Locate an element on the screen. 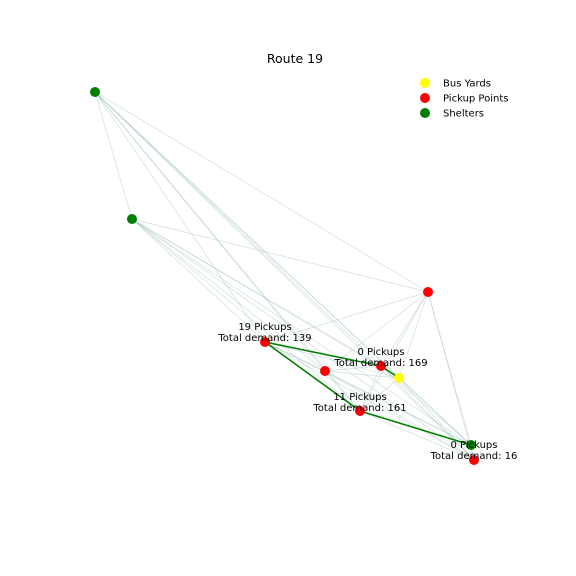 This screenshot has width=576, height=576. legend: Bus Yards Pickup Points Shelters is located at coordinates (464, 99).